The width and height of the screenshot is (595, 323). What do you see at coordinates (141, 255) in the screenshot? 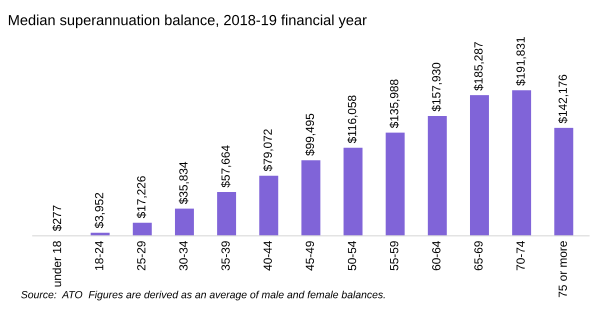
I see `x-tick-label: 25-29` at bounding box center [141, 255].